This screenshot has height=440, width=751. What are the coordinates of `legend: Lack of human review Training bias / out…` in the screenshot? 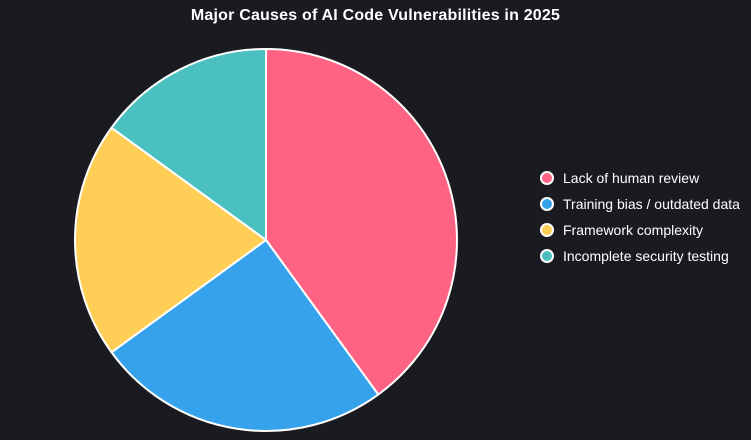 It's located at (640, 217).